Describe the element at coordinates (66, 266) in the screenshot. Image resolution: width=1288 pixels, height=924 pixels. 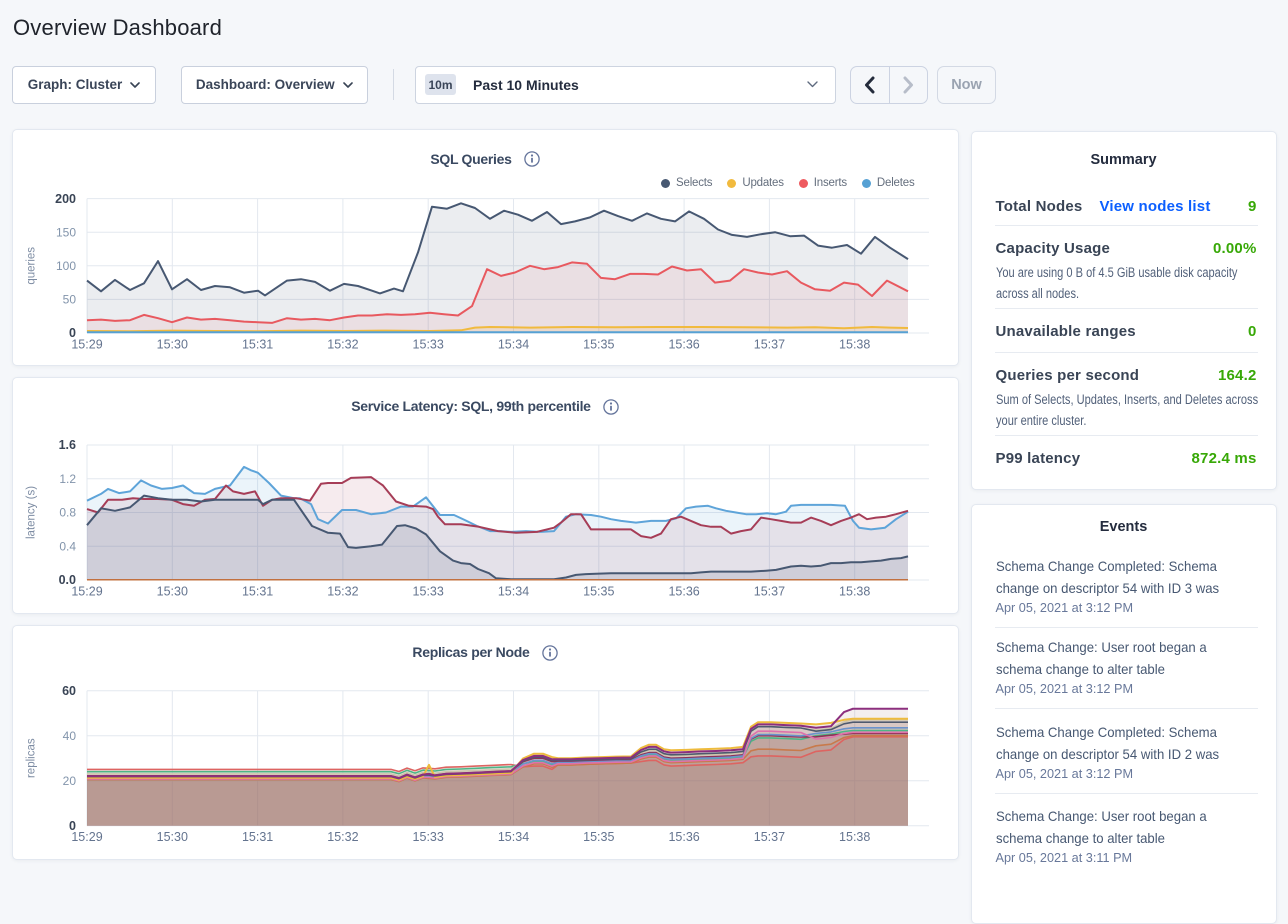
I see `svg-text: 100` at that location.